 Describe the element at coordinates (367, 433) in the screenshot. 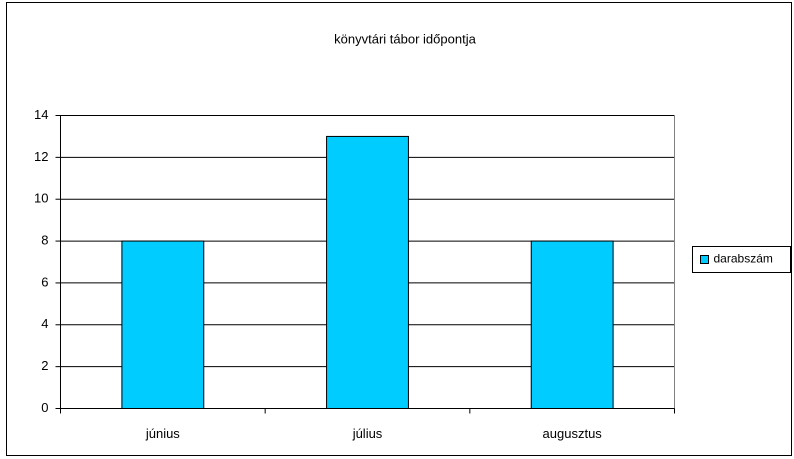

I see `x-tick-label: július` at that location.